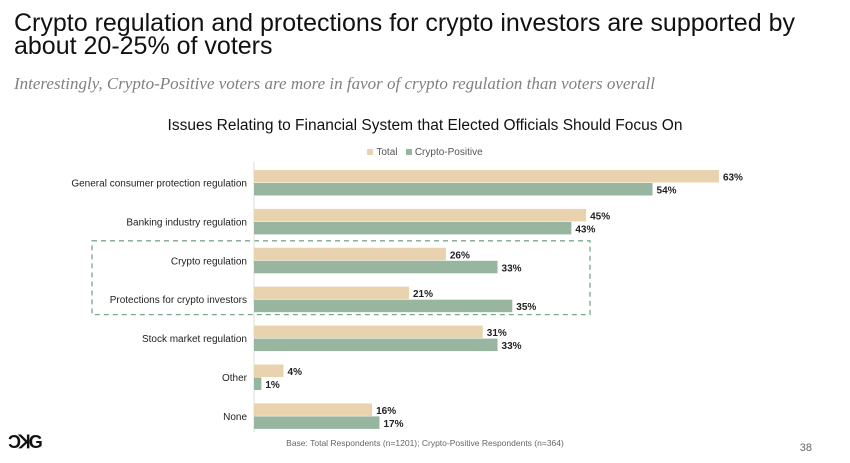 This screenshot has height=463, width=850. I want to click on category-label: Crypto regulation, so click(209, 261).